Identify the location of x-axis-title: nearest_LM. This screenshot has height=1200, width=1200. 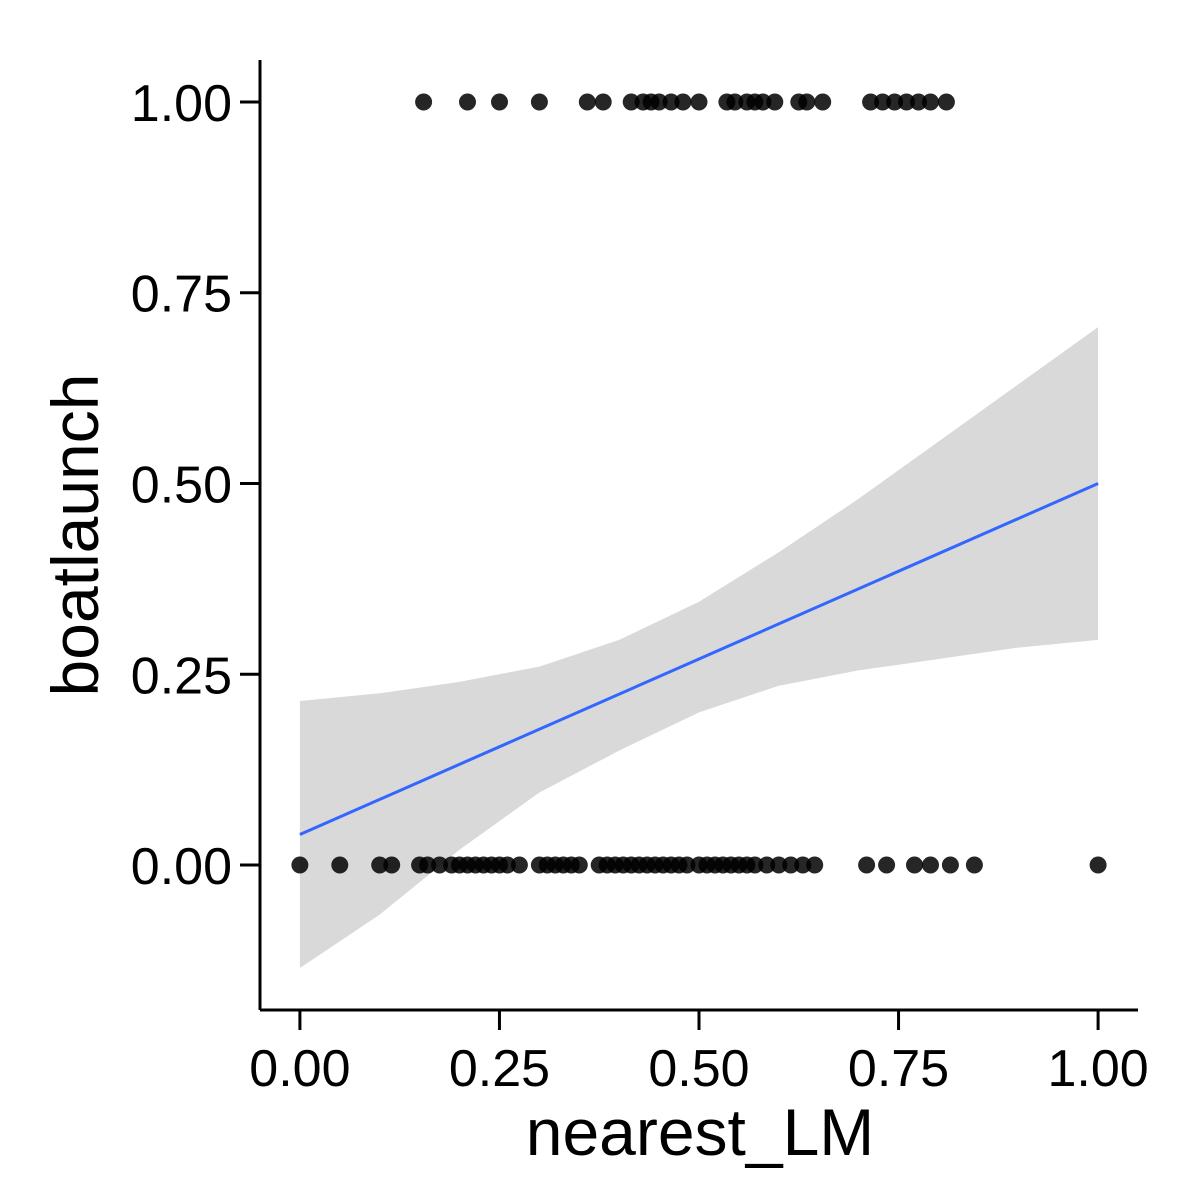
(700, 1132).